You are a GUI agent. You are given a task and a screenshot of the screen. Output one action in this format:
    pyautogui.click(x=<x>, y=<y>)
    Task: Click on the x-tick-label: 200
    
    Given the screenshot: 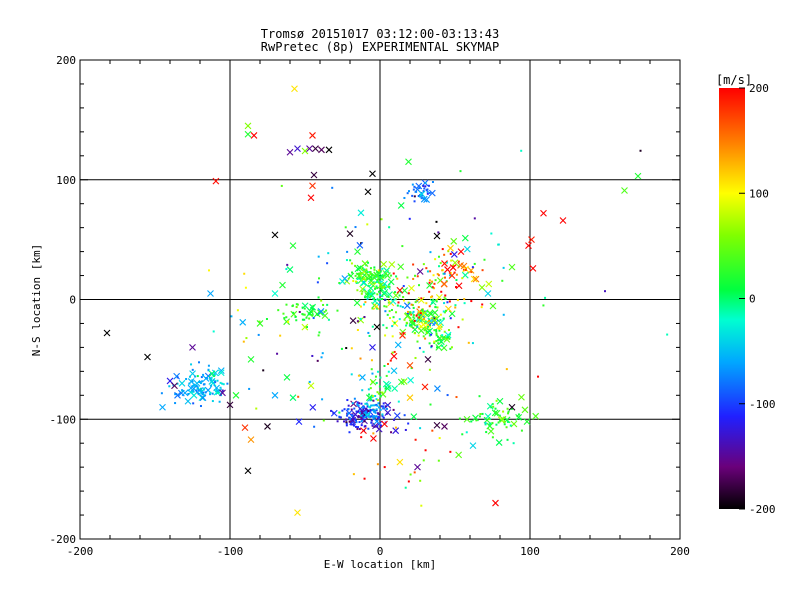 What is the action you would take?
    pyautogui.click(x=680, y=551)
    